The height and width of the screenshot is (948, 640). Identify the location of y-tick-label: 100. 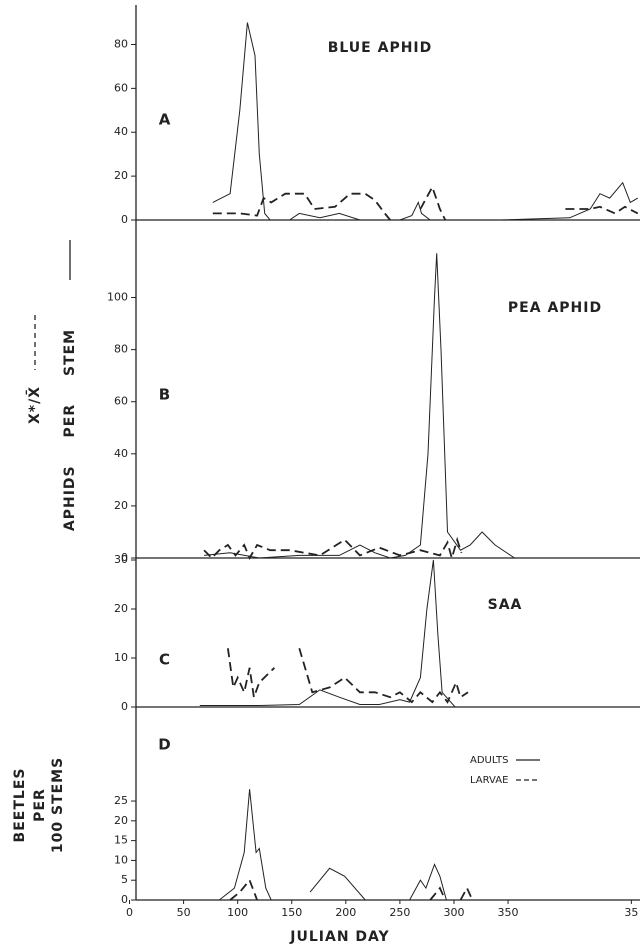
(117, 297).